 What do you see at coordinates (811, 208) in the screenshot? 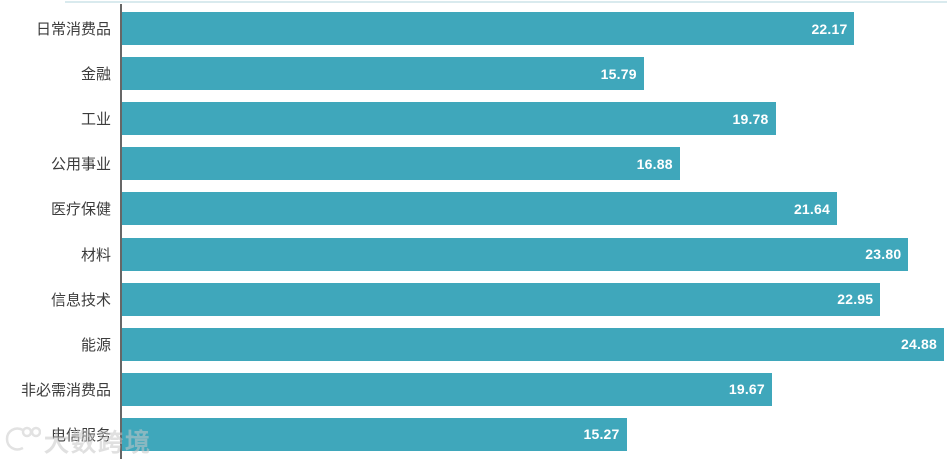
I see `bar-value-label: 21.64` at bounding box center [811, 208].